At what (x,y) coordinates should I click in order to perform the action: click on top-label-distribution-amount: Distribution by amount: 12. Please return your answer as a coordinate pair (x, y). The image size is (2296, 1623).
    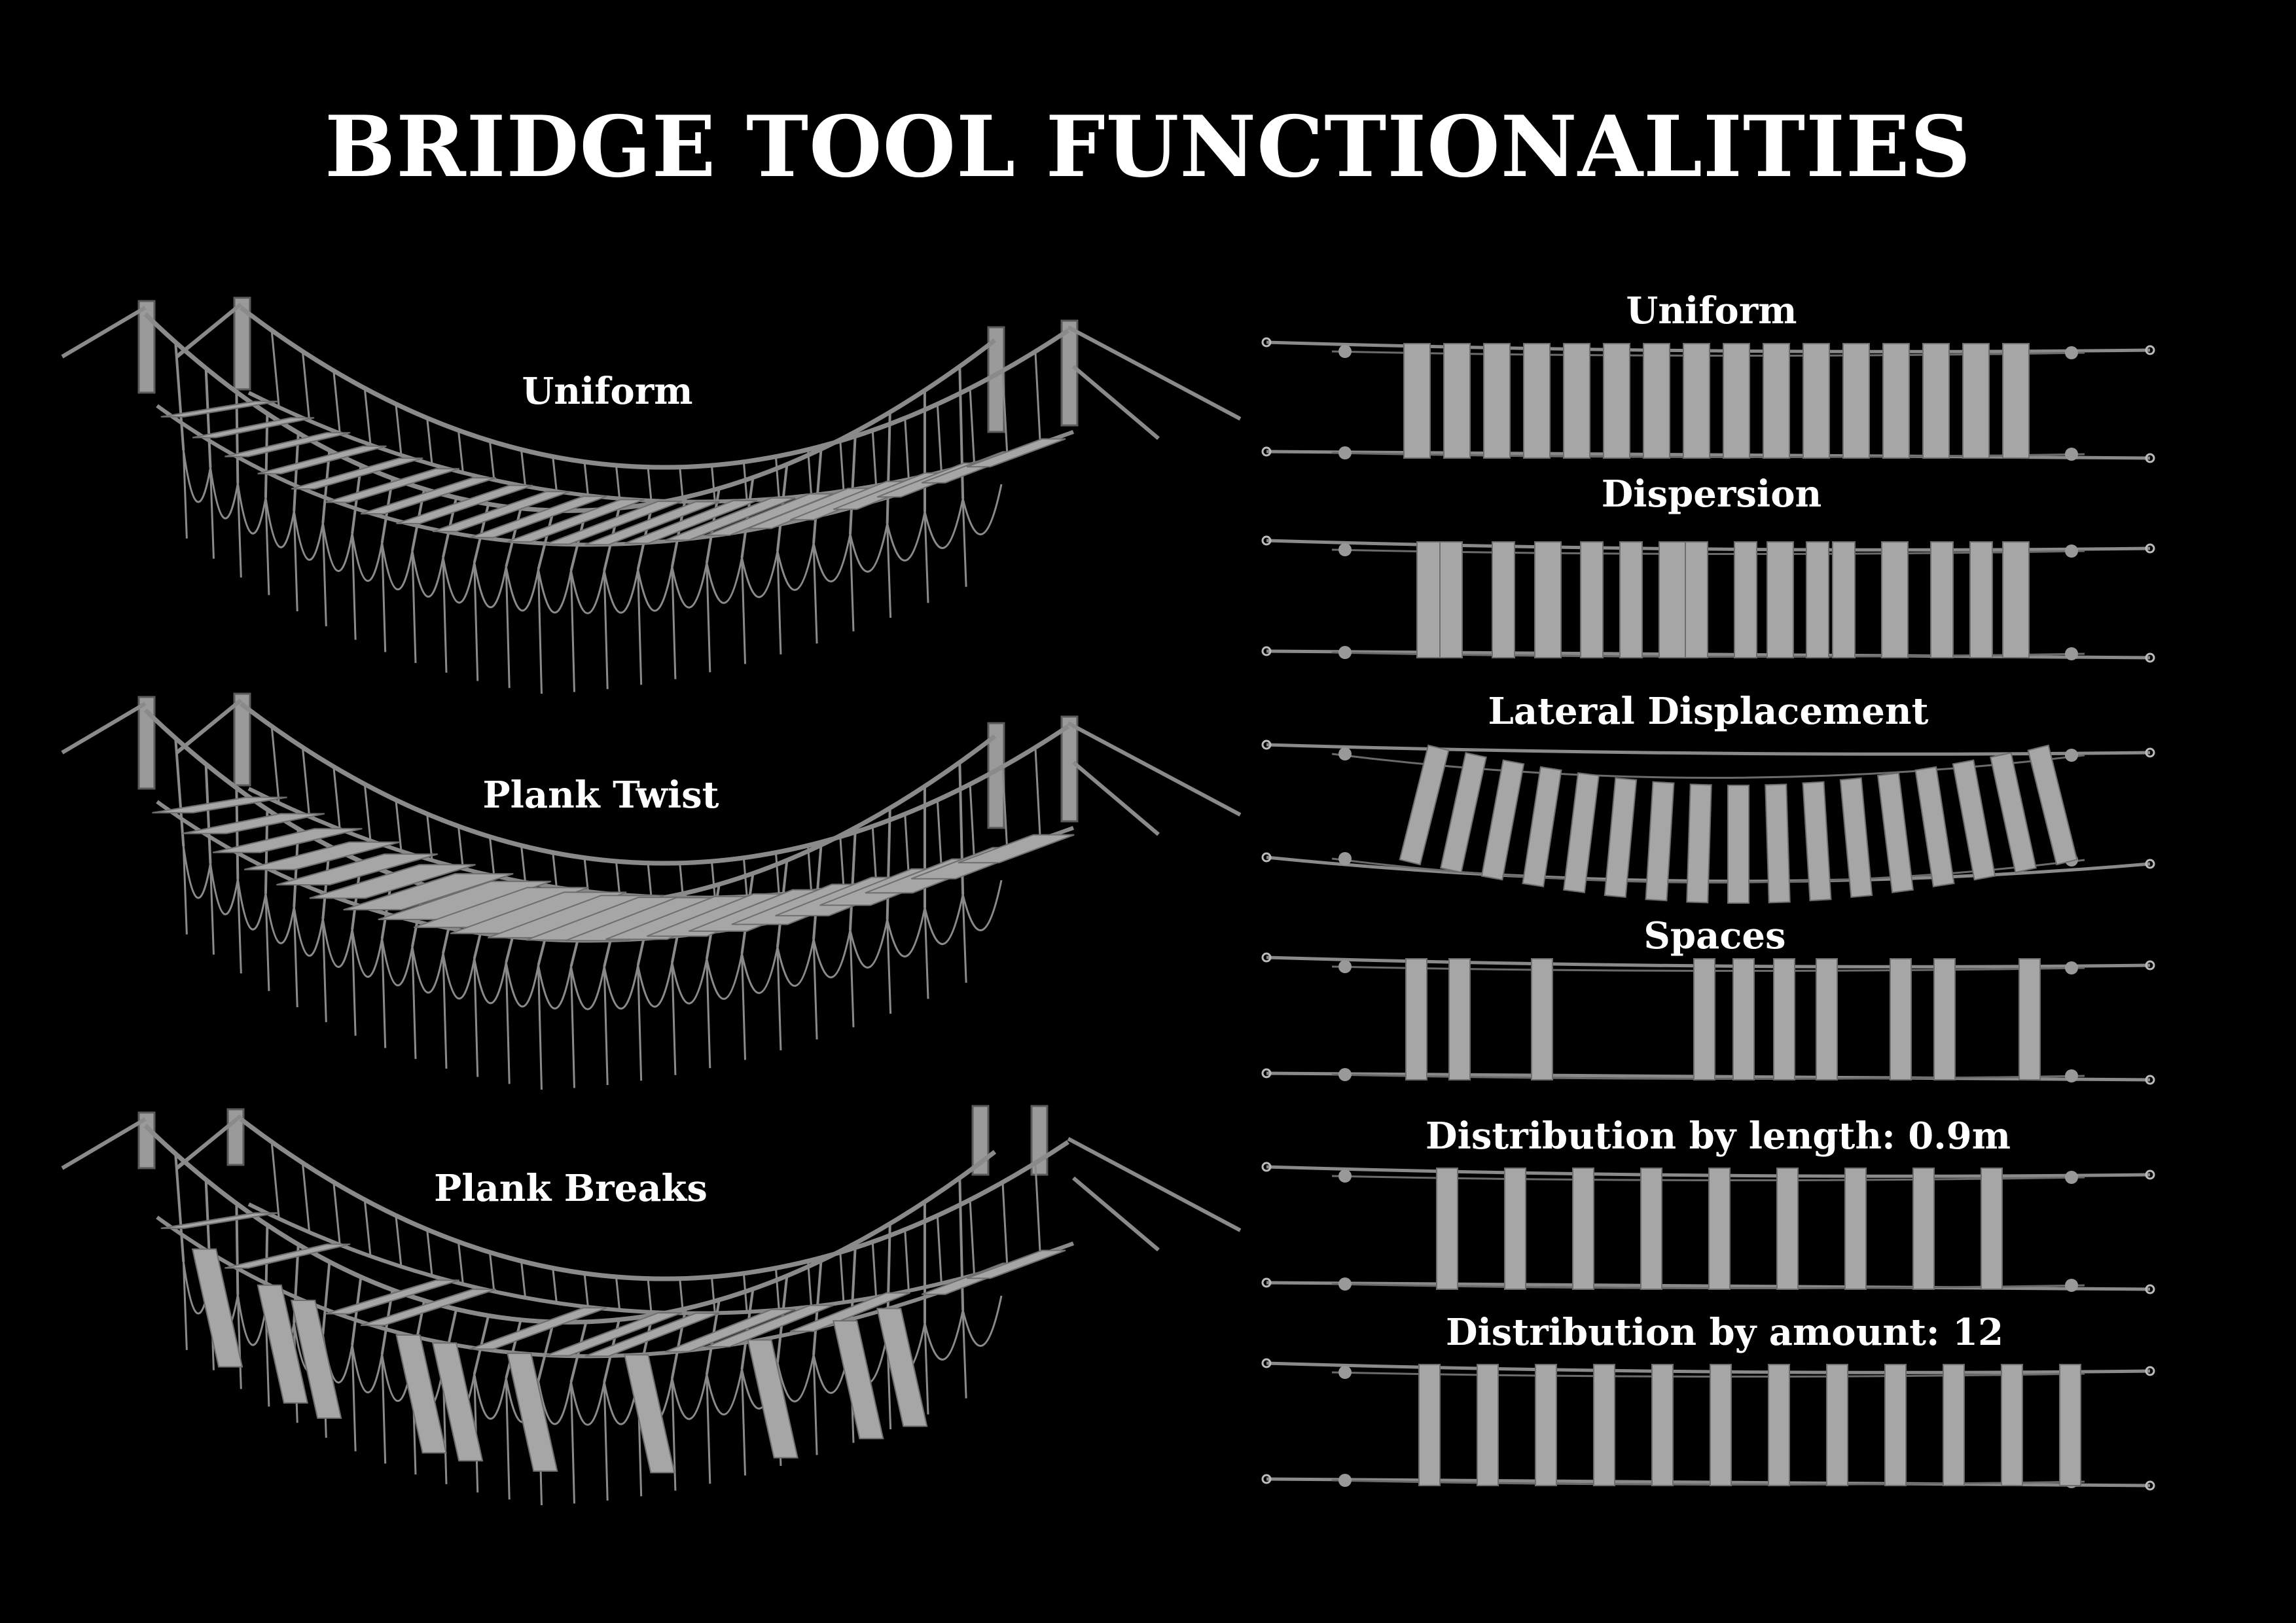
    Looking at the image, I should click on (1724, 1332).